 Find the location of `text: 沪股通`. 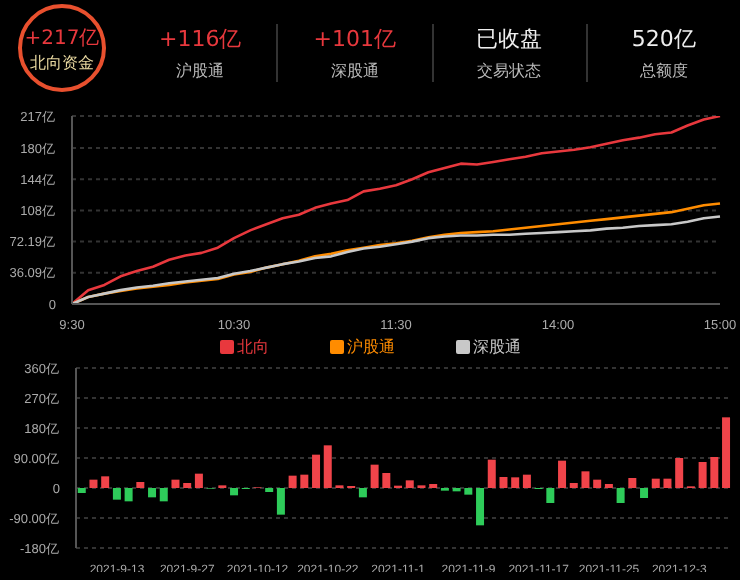

text: 沪股通 is located at coordinates (200, 70).